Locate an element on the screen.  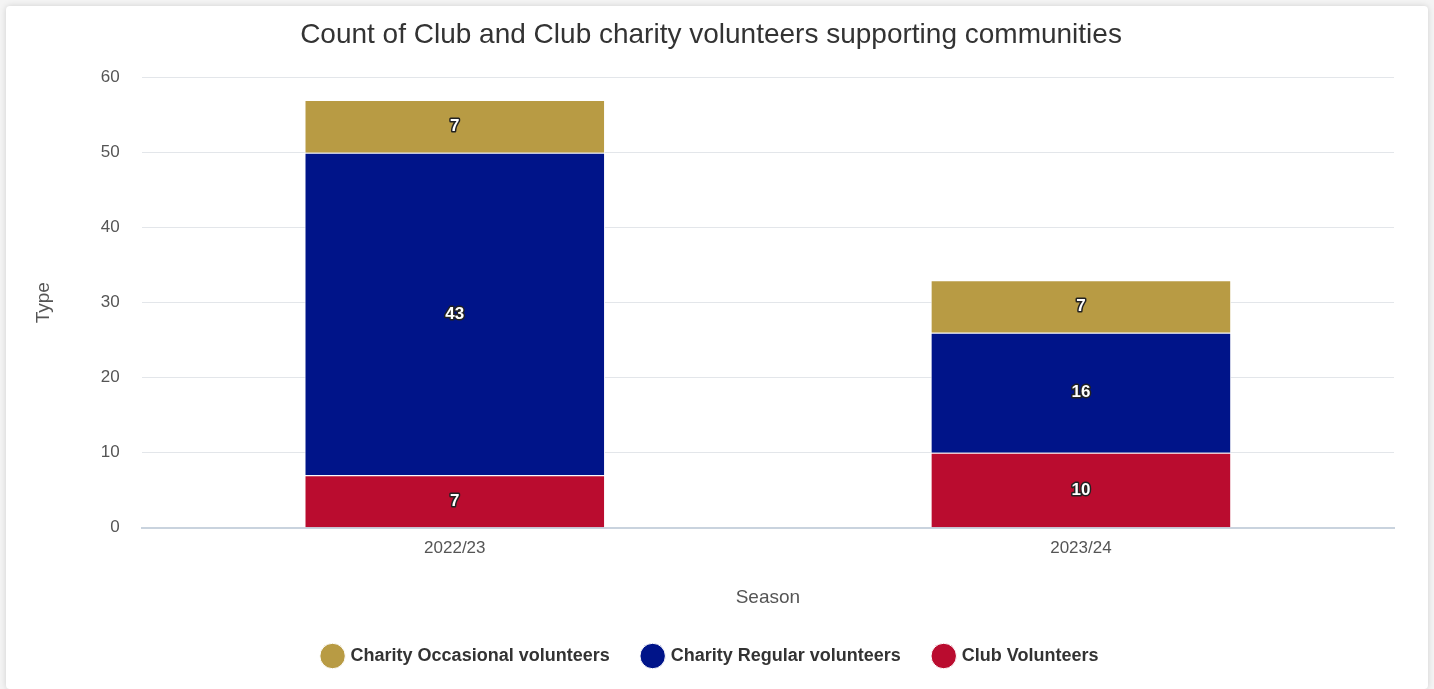
x-tick-label: 2022/23 is located at coordinates (455, 547).